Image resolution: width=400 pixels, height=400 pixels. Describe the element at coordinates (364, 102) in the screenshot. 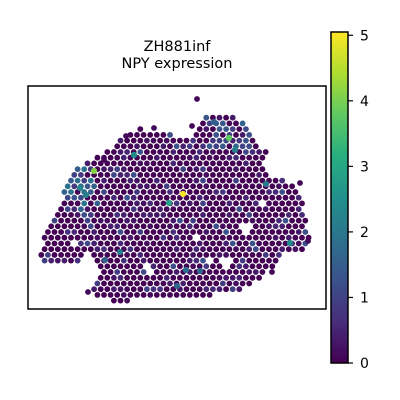

I see `colorbar-tick-label: 4` at that location.